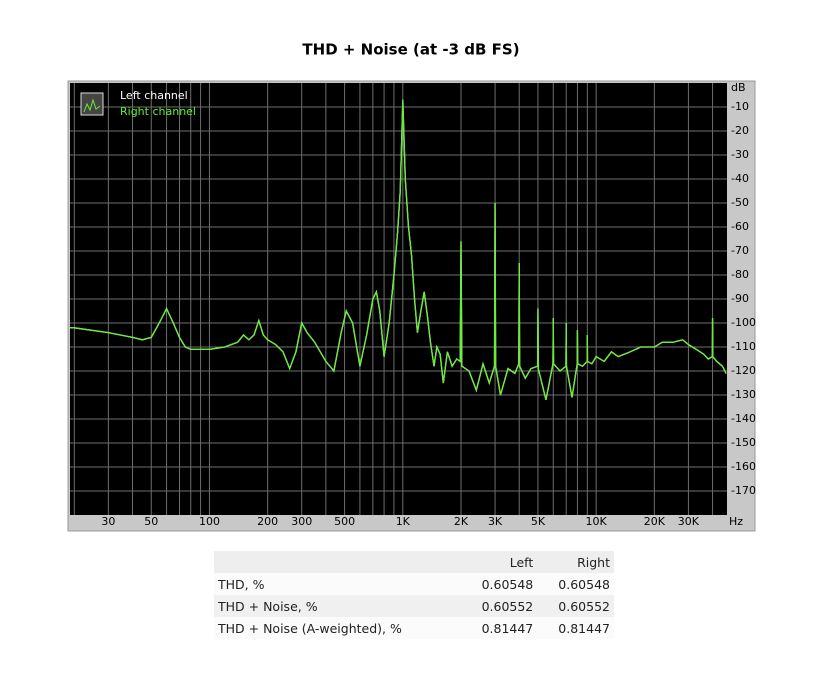  Describe the element at coordinates (337, 584) in the screenshot. I see `row-label: THD, %` at that location.